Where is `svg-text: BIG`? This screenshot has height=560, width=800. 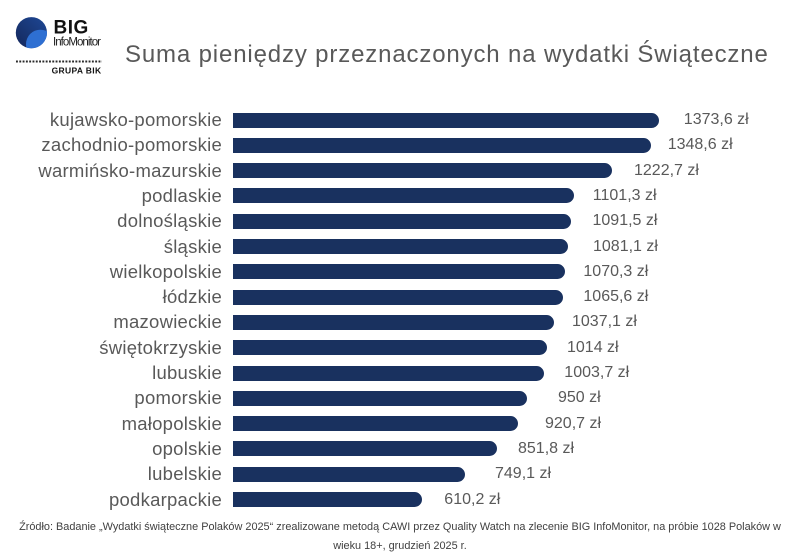 svg-text: BIG is located at coordinates (71, 27).